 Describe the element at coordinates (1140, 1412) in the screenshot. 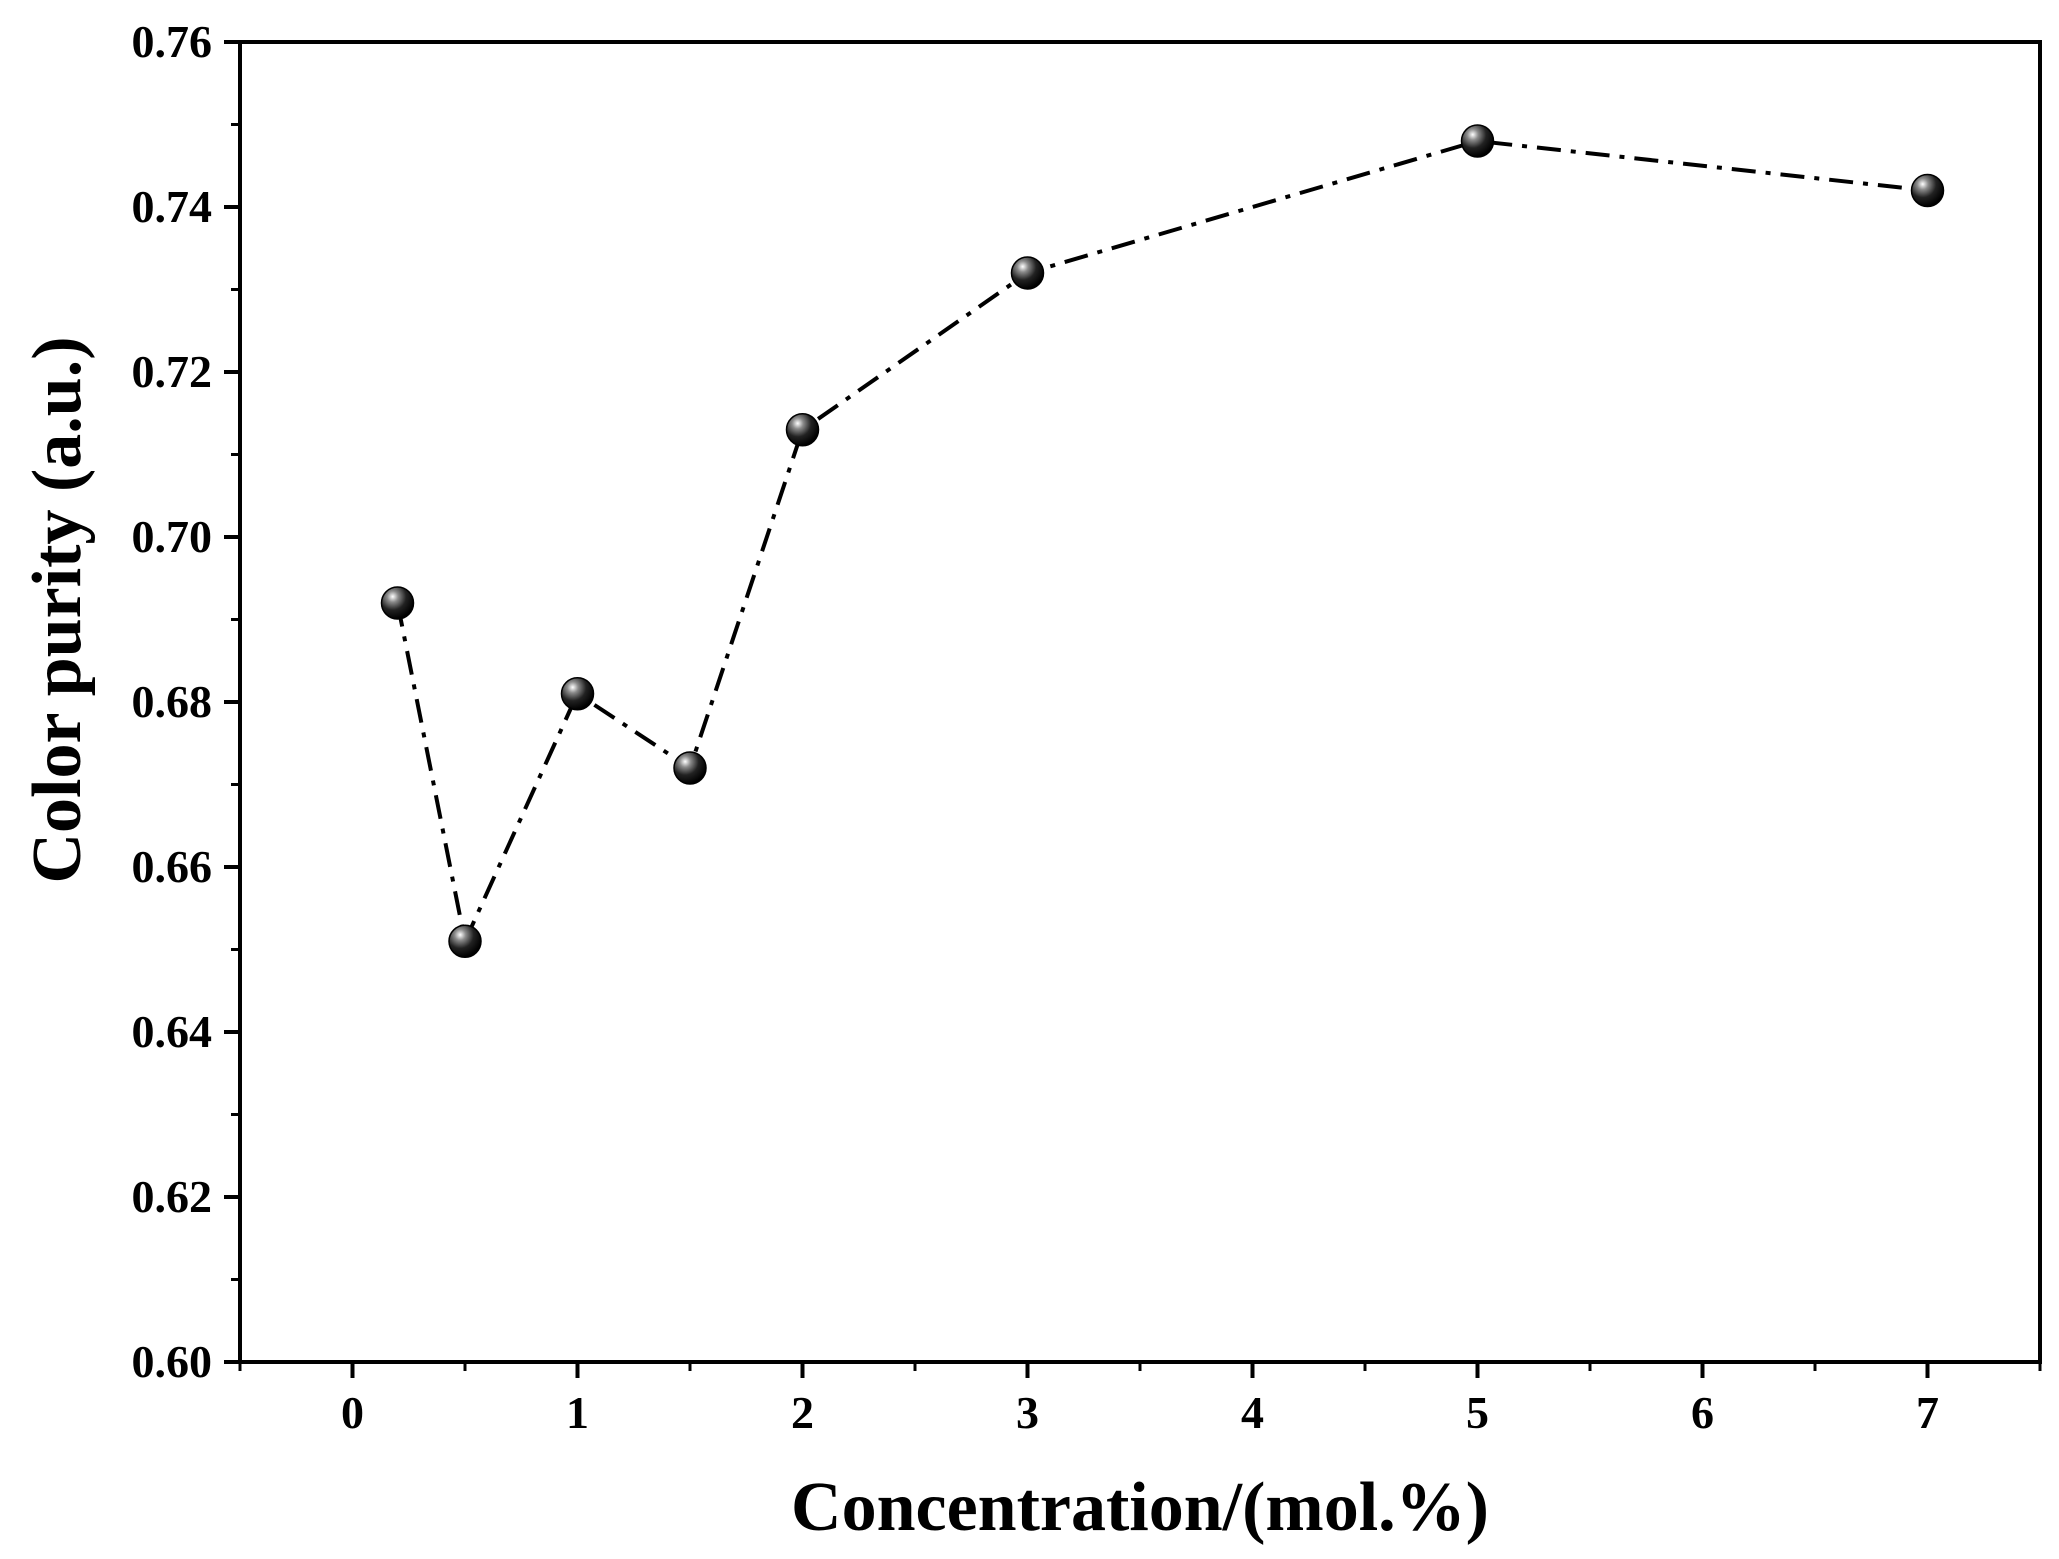

I see `x-axis-tick-labels: 0 1 2 3 4 5 6 7` at that location.